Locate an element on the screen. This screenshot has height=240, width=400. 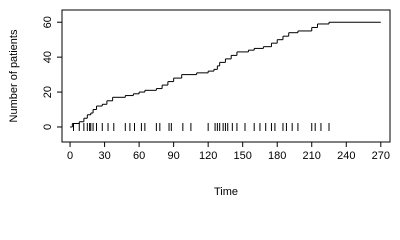
x-tick-label: 150 is located at coordinates (243, 156).